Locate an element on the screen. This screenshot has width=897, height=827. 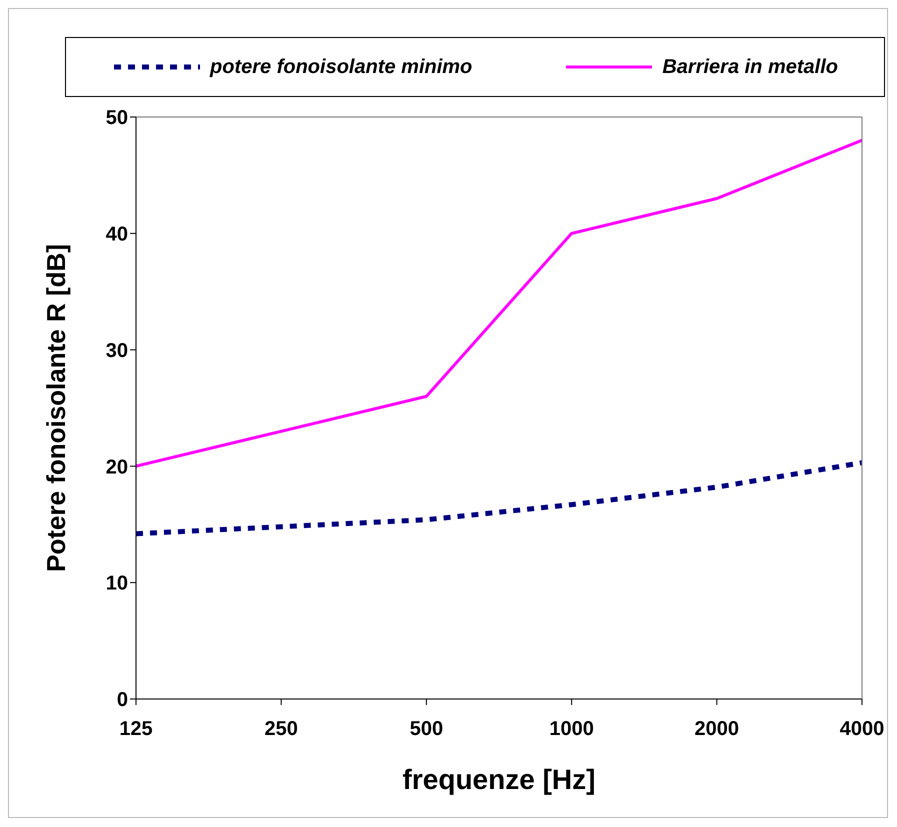
x-tick-label: 250 is located at coordinates (281, 729).